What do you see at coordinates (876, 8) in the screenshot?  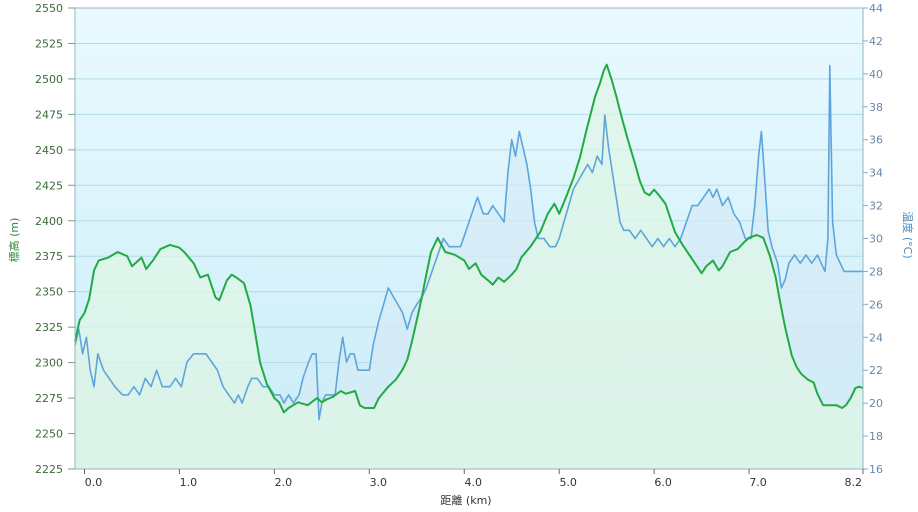 I see `y2-tick-label-14: 44` at bounding box center [876, 8].